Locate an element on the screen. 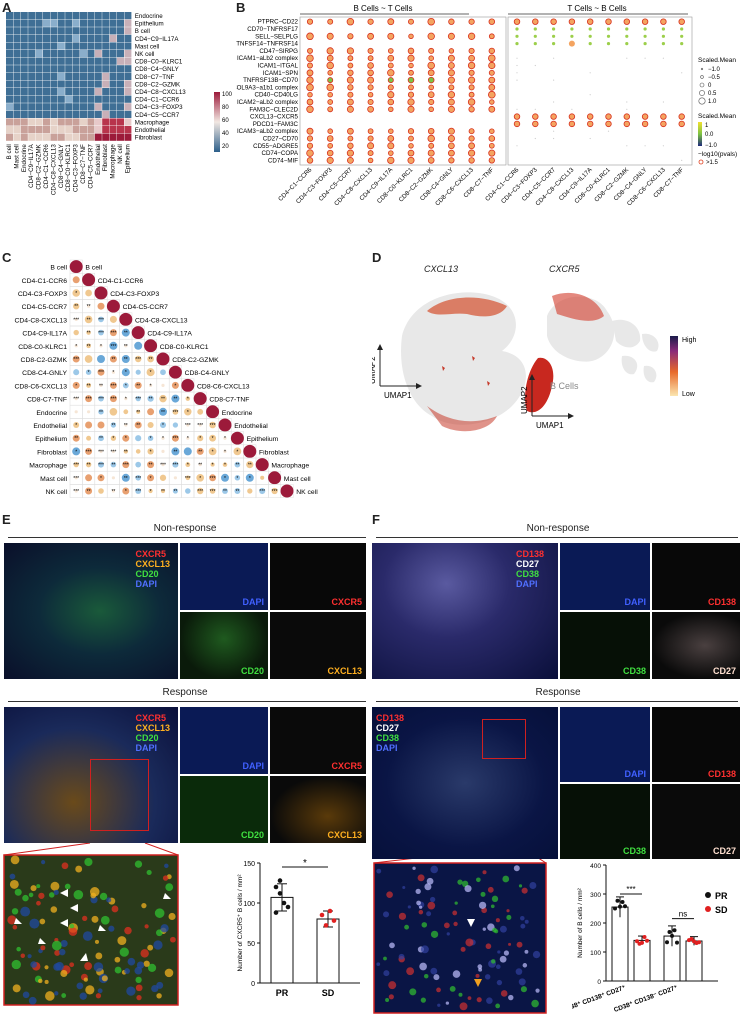 The image size is (744, 1031). legend-pval-title: −log10(pvals) is located at coordinates (717, 154).